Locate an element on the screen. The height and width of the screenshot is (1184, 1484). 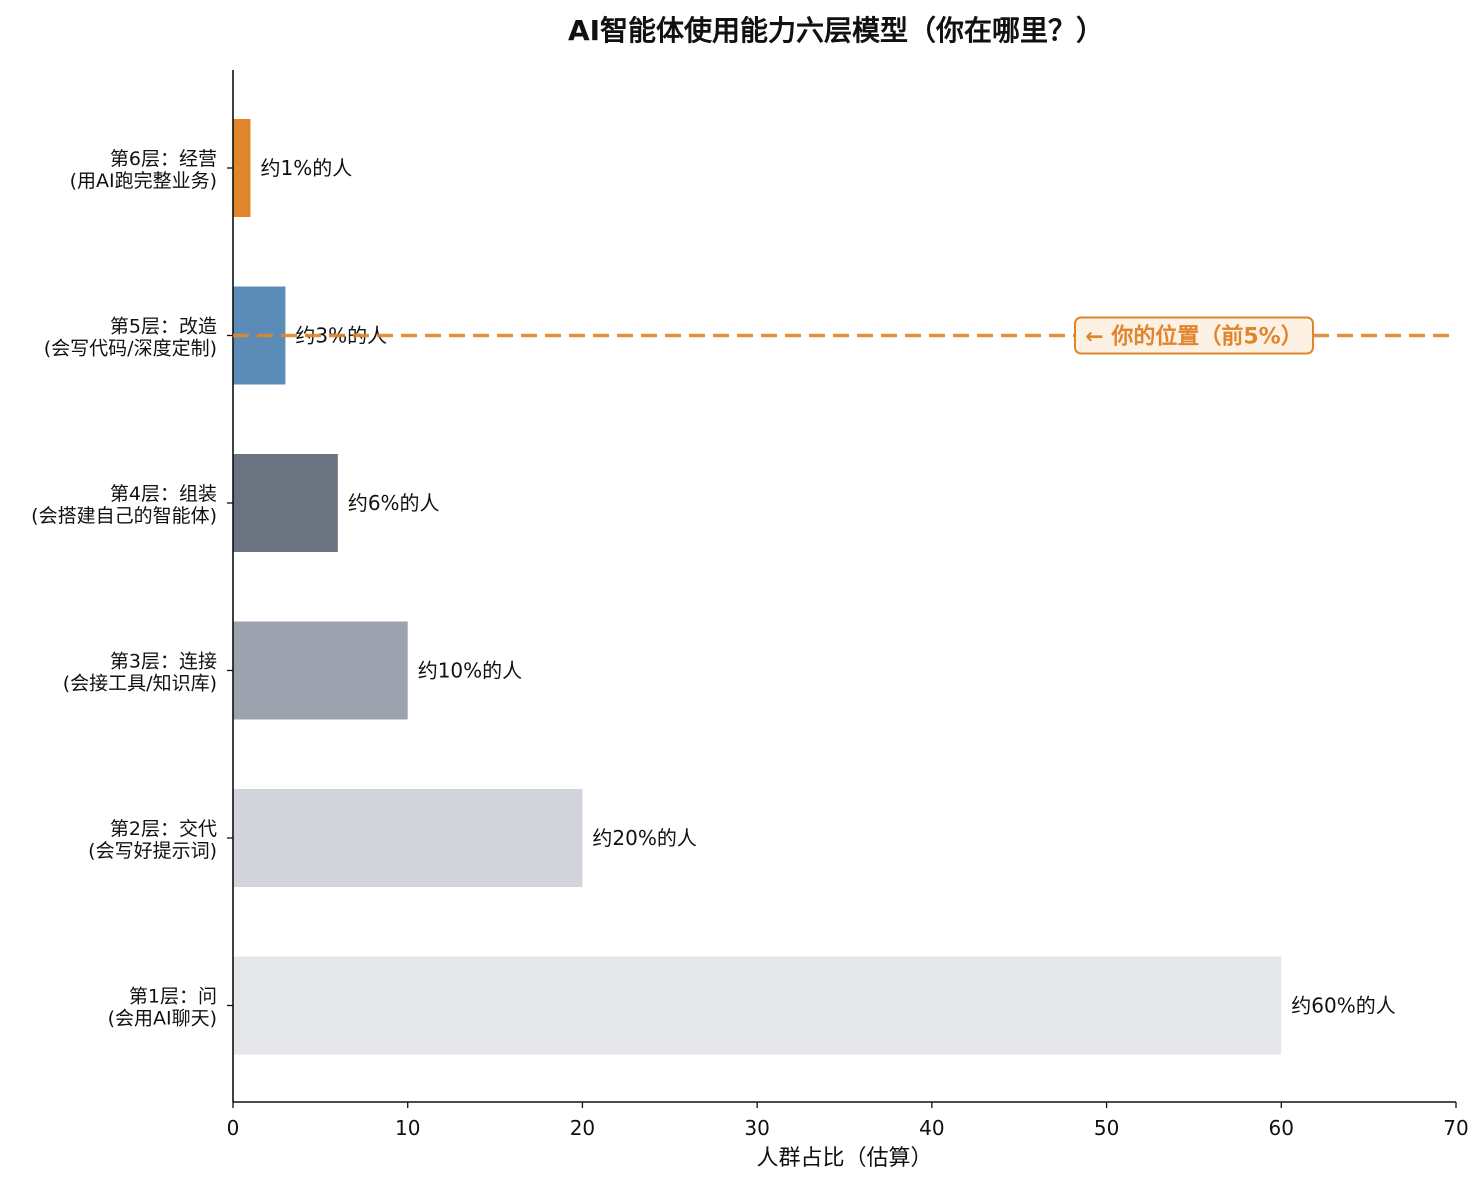
y-tick-label: (会写好提示词) is located at coordinates (152, 851).